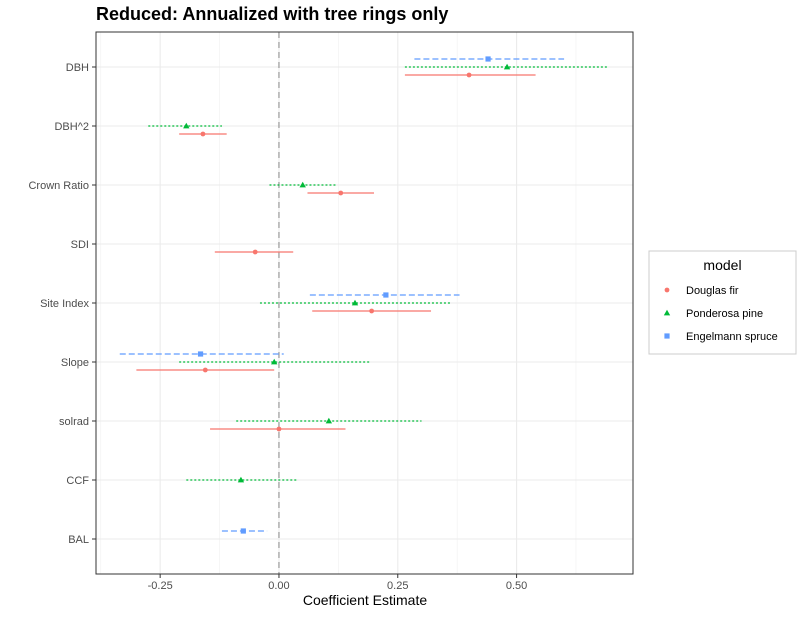 The width and height of the screenshot is (804, 620). Describe the element at coordinates (205, 370) in the screenshot. I see `point-douglas-fir-slope` at that location.